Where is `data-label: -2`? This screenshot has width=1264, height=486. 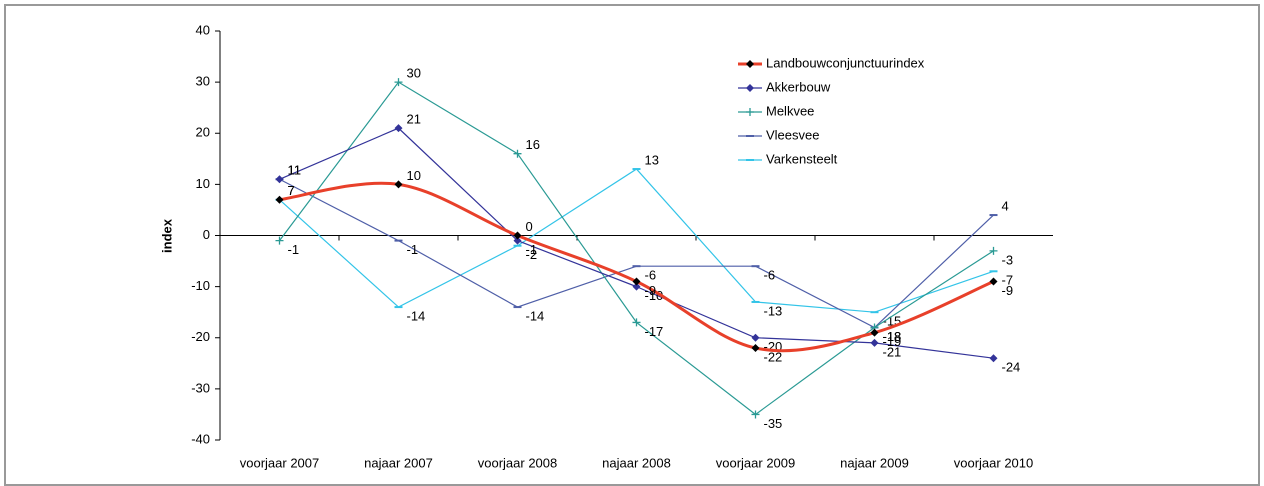
data-label: -2 is located at coordinates (532, 254).